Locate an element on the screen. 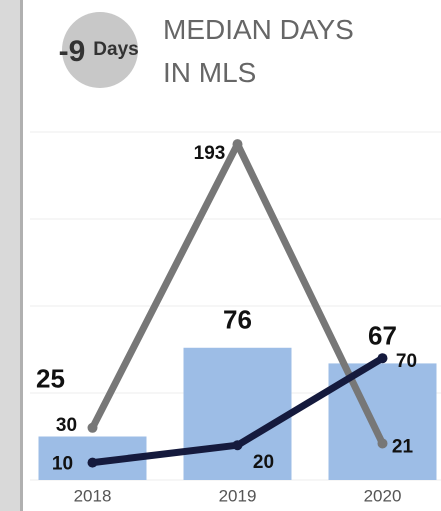  x-tick-label: 2019 is located at coordinates (238, 495).